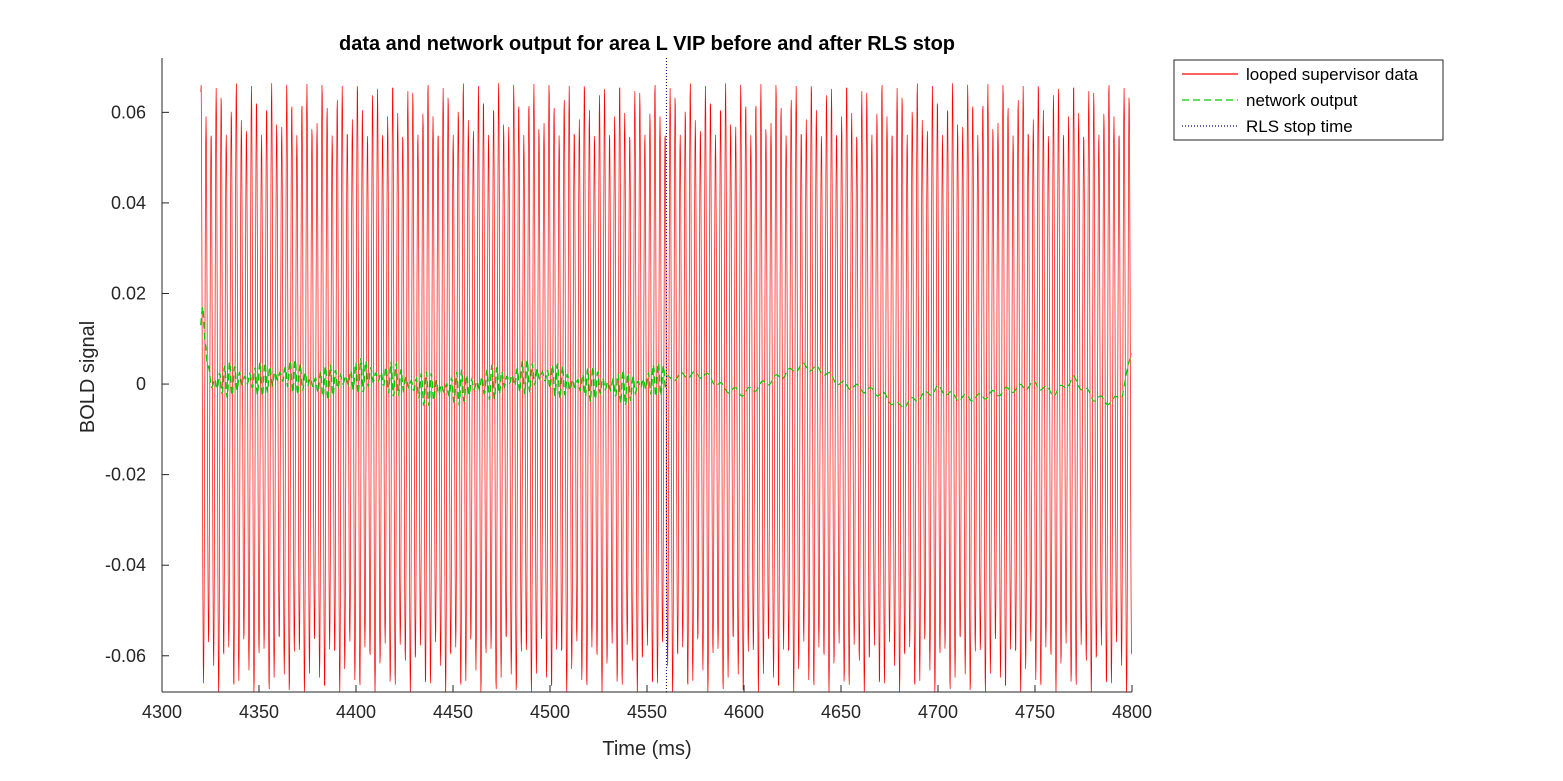 This screenshot has height=781, width=1563. I want to click on x-tick-label: 4650, so click(841, 712).